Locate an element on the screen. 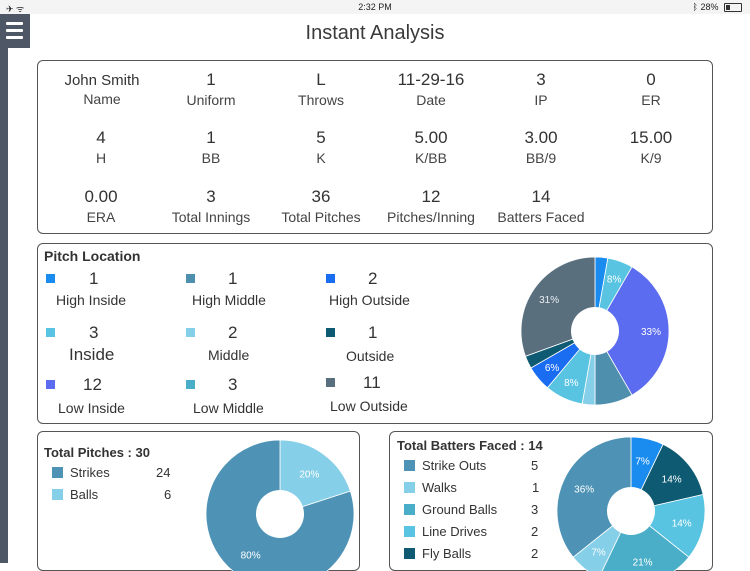 This screenshot has height=571, width=750. stat-throws: L Throws is located at coordinates (321, 89).